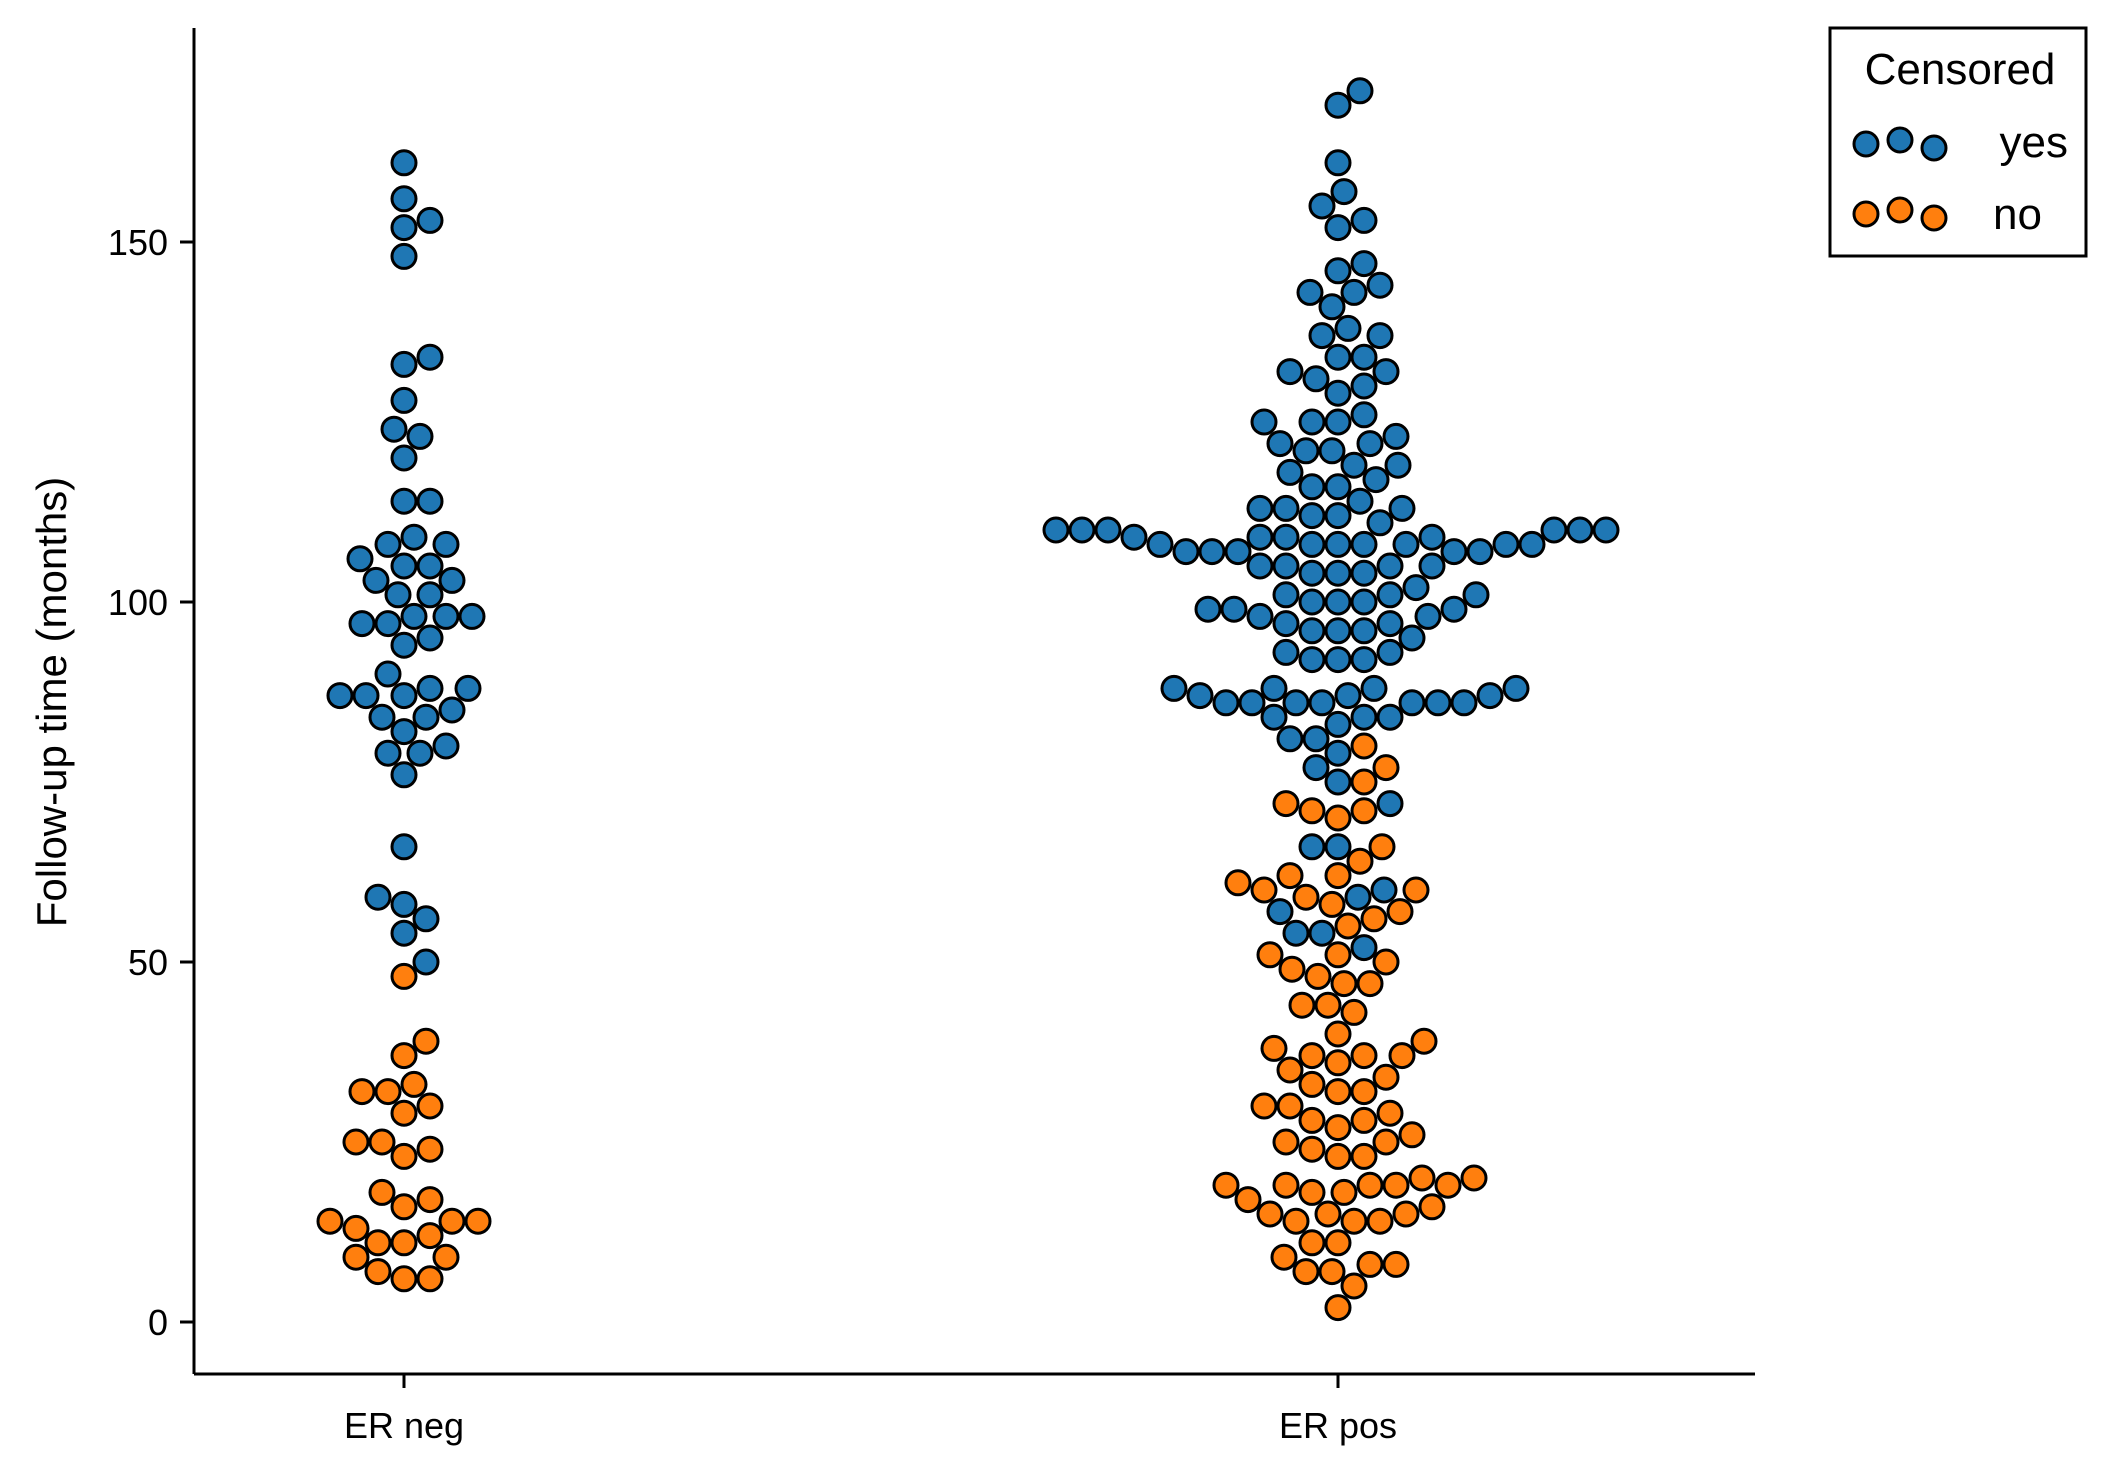  What do you see at coordinates (148, 962) in the screenshot?
I see `y-tick-label: 50` at bounding box center [148, 962].